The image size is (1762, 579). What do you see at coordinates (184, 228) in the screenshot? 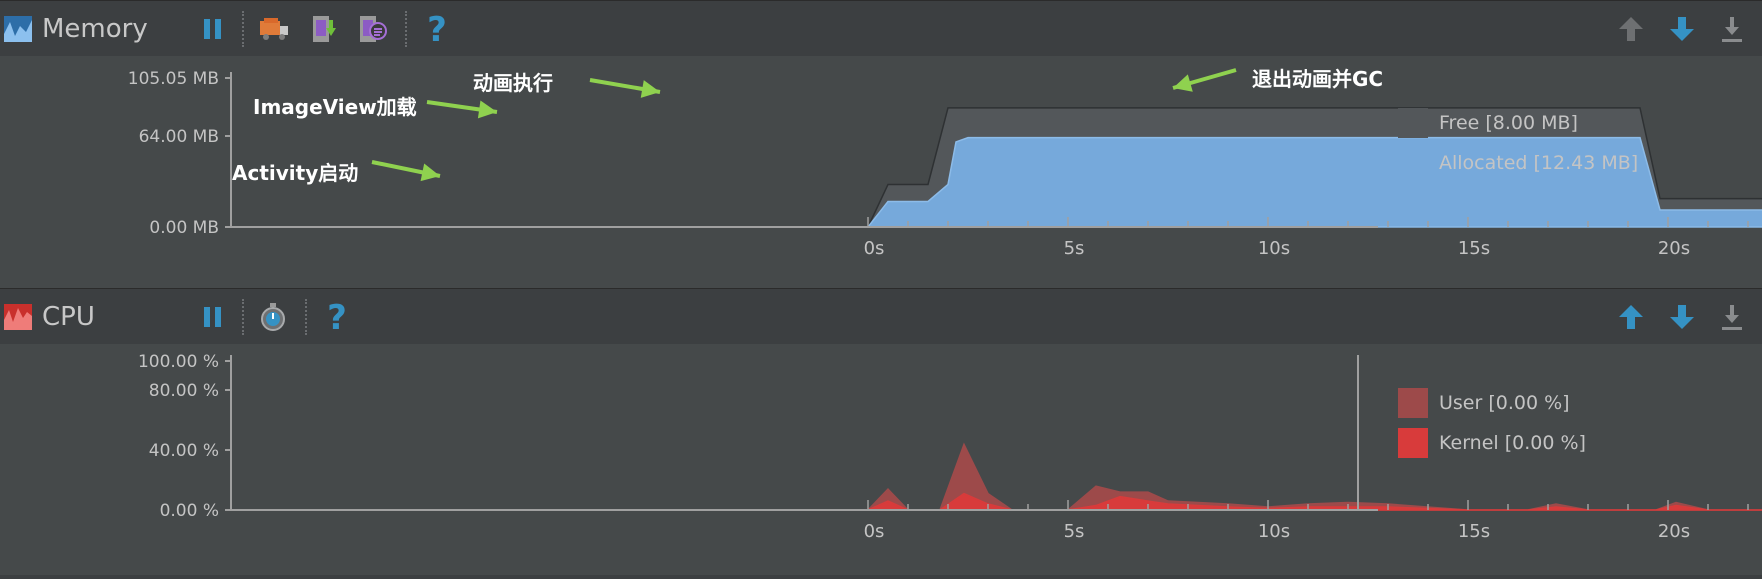
I see `memory-y-tick-label: 0.00 MB` at bounding box center [184, 228].